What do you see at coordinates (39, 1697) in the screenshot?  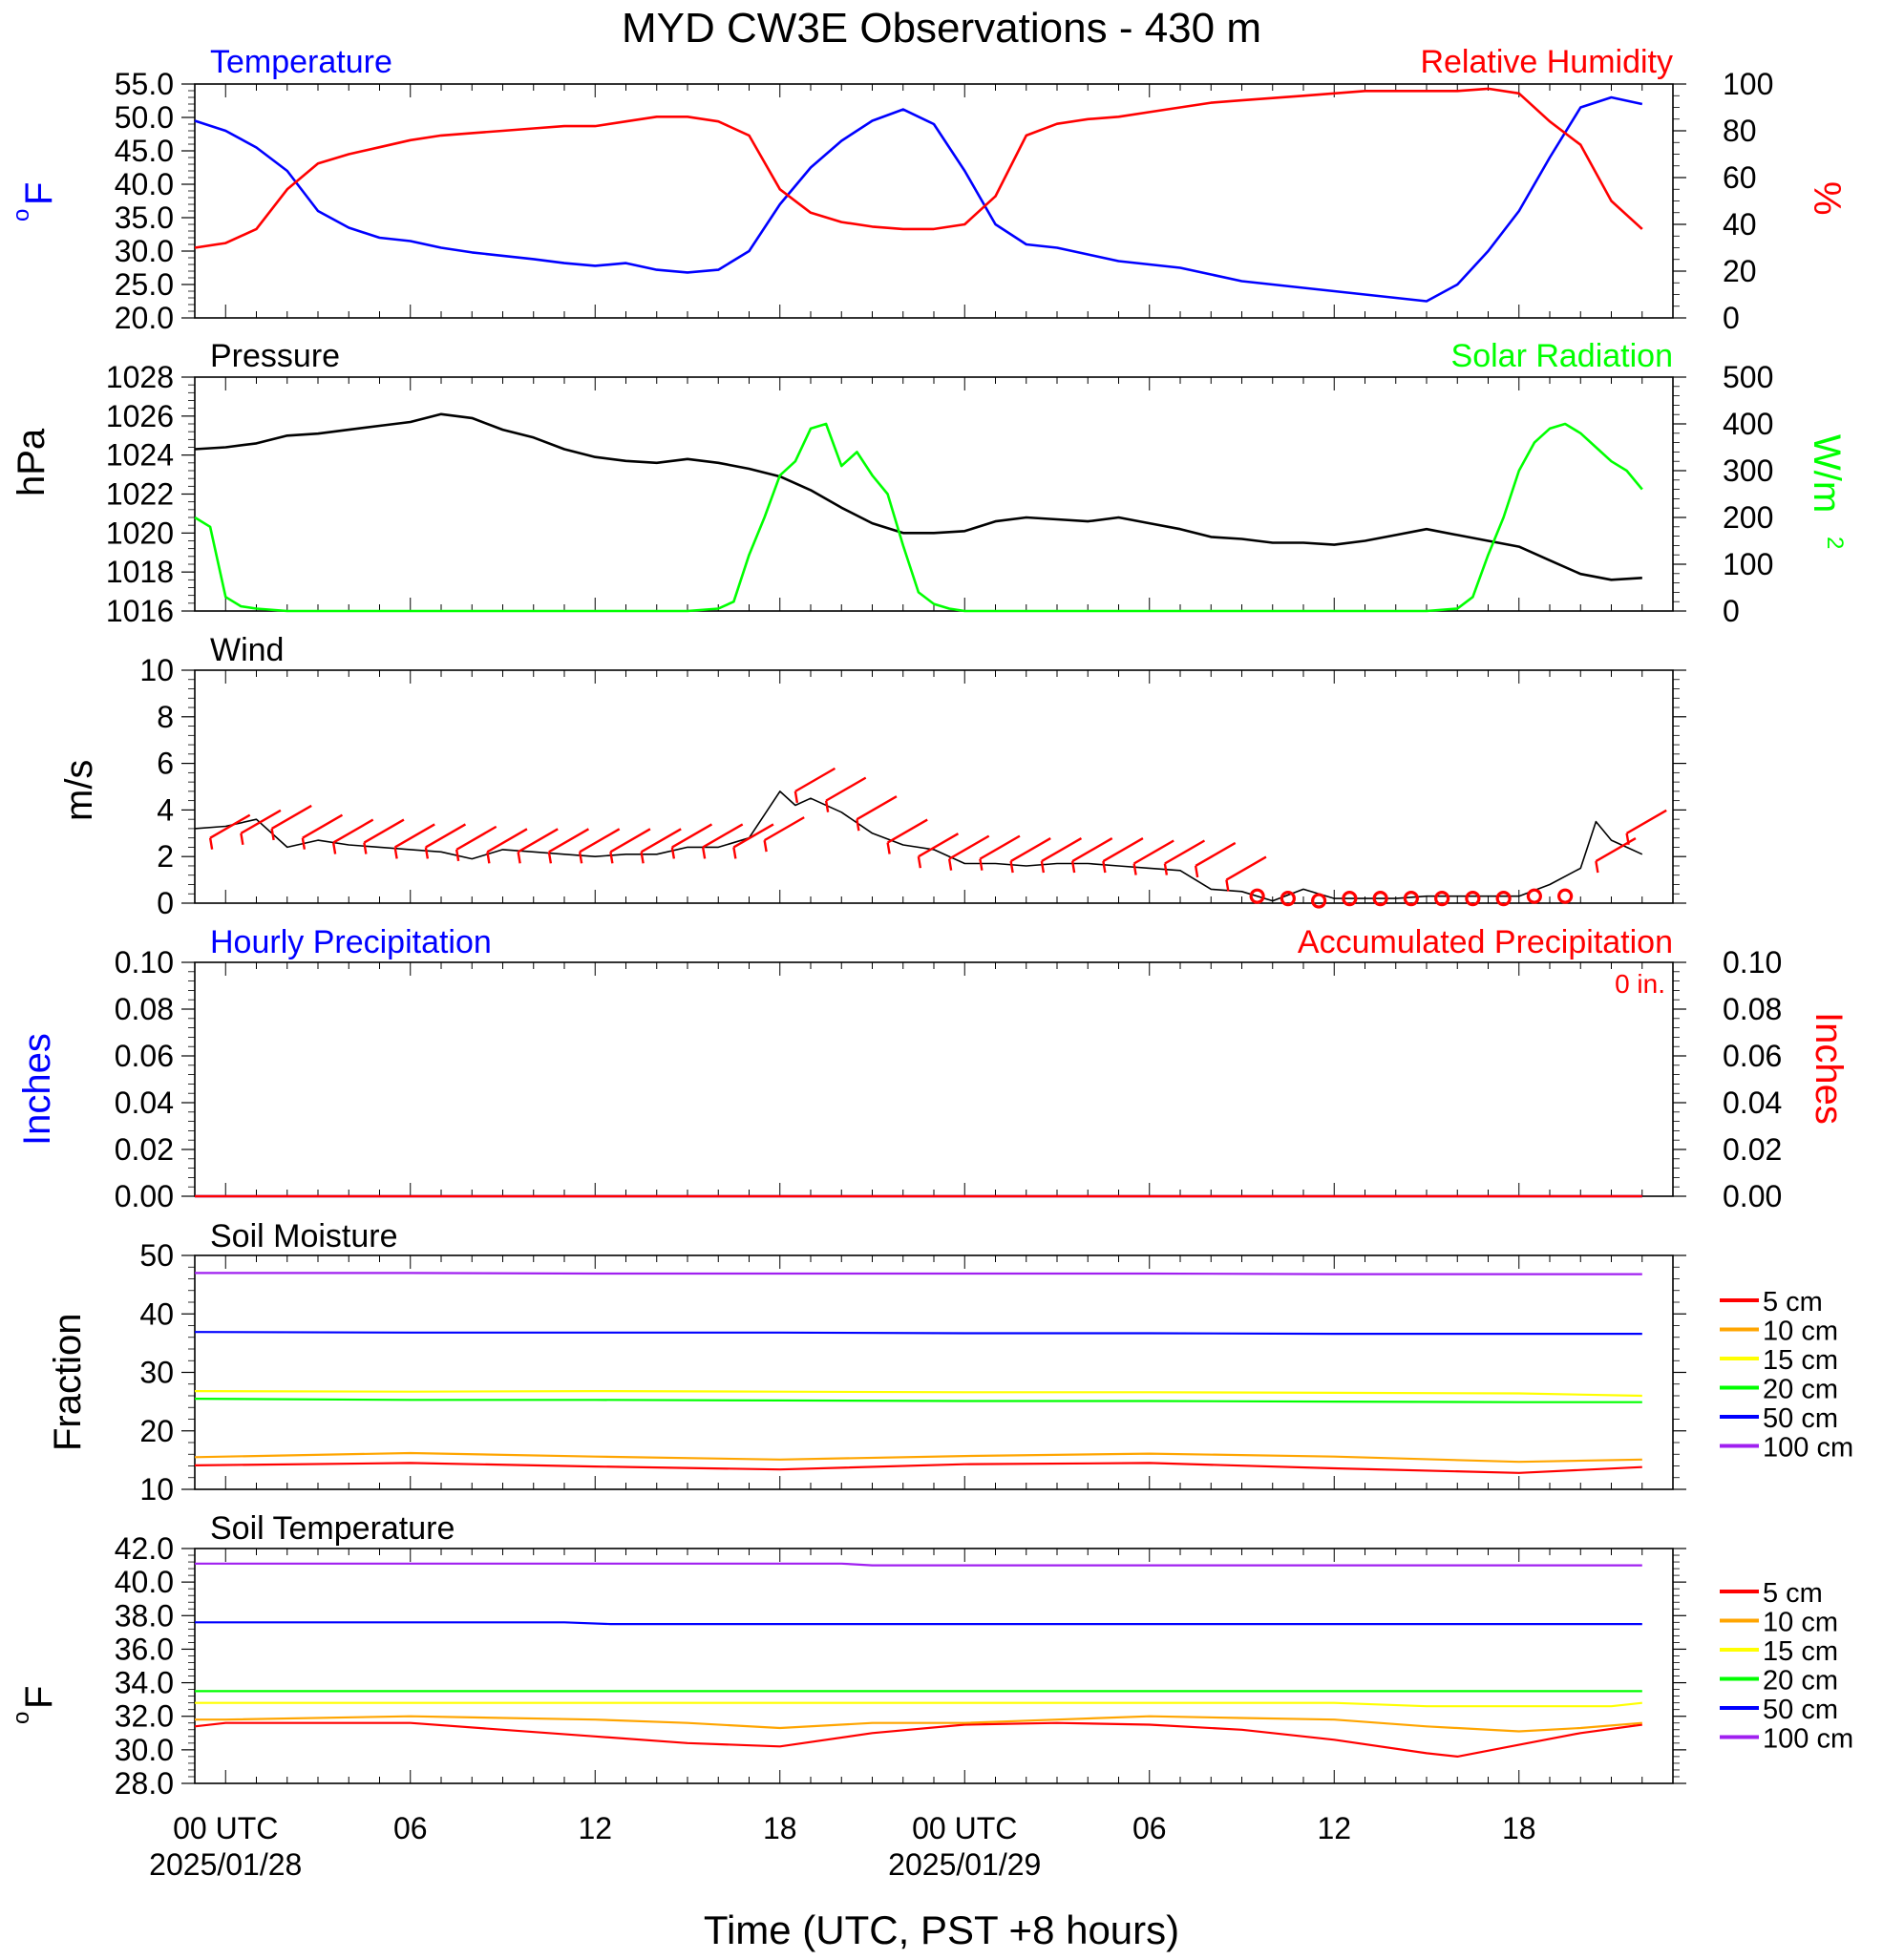 I see `soil-temp-ylabel: F` at bounding box center [39, 1697].